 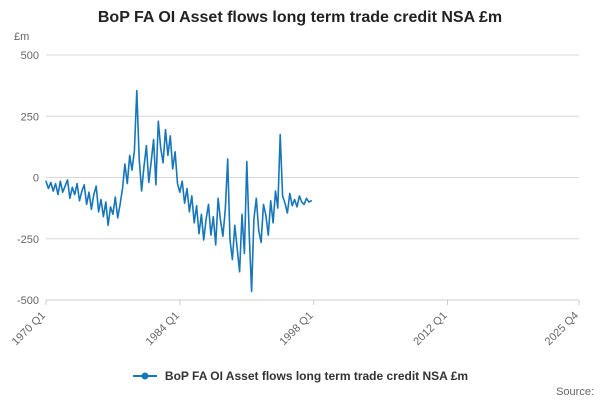 What do you see at coordinates (22, 37) in the screenshot?
I see `y-axis-unit-label: £m` at bounding box center [22, 37].